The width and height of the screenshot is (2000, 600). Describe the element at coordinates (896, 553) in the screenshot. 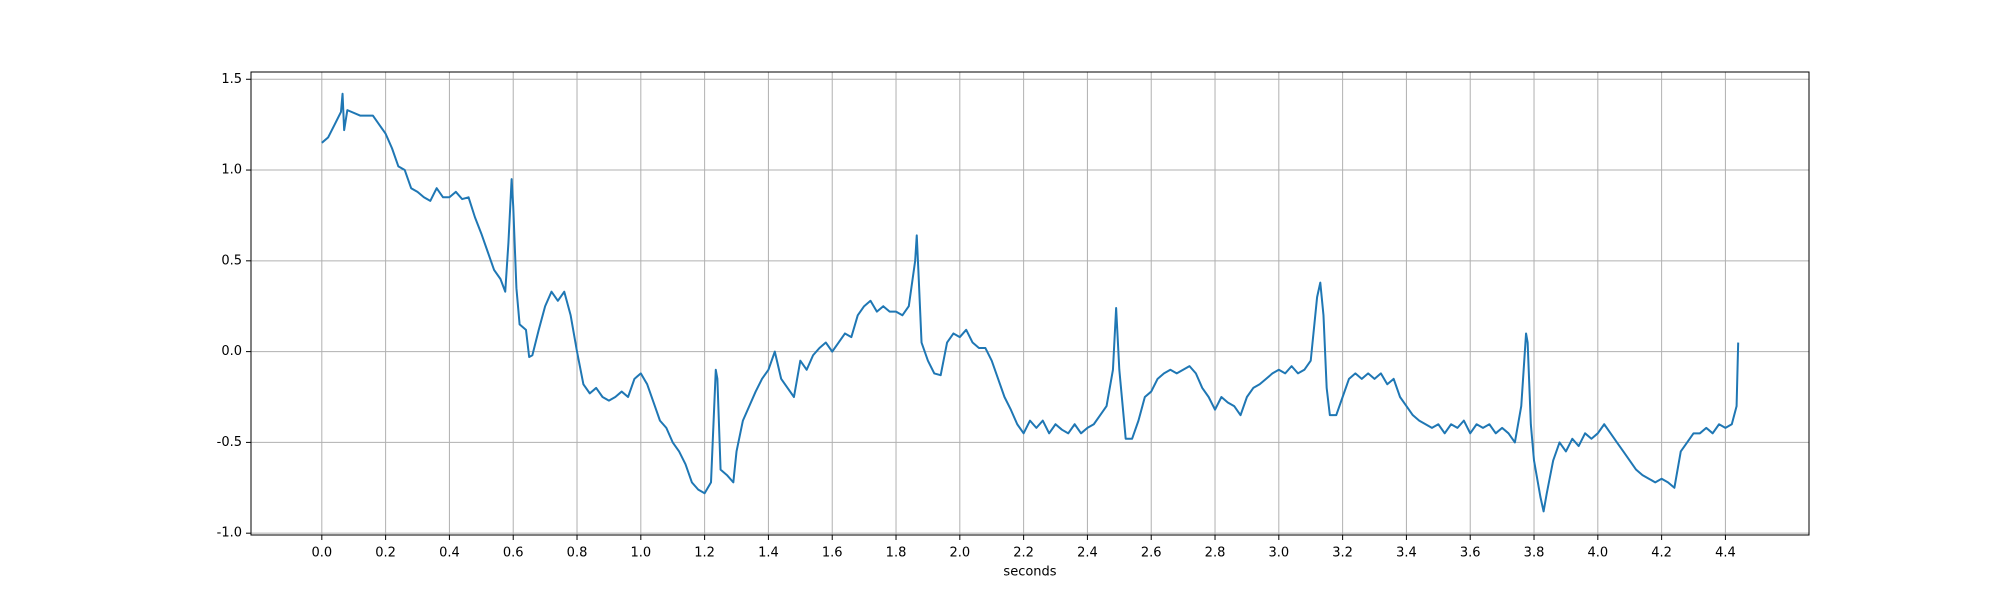

I see `x-tick-label: 1.8` at that location.